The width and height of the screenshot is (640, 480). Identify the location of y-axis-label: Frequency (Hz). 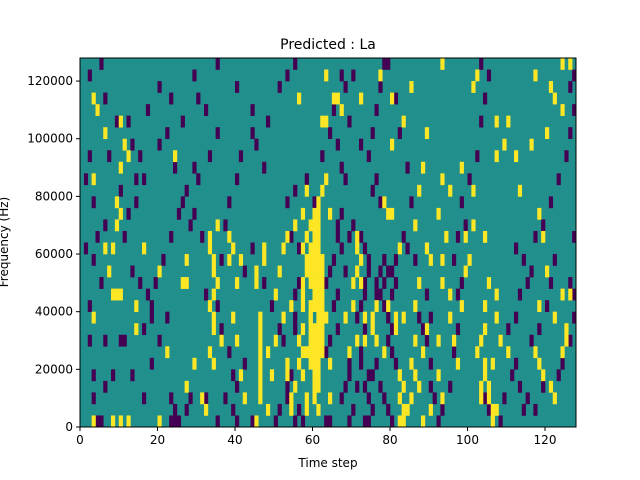
(5, 242).